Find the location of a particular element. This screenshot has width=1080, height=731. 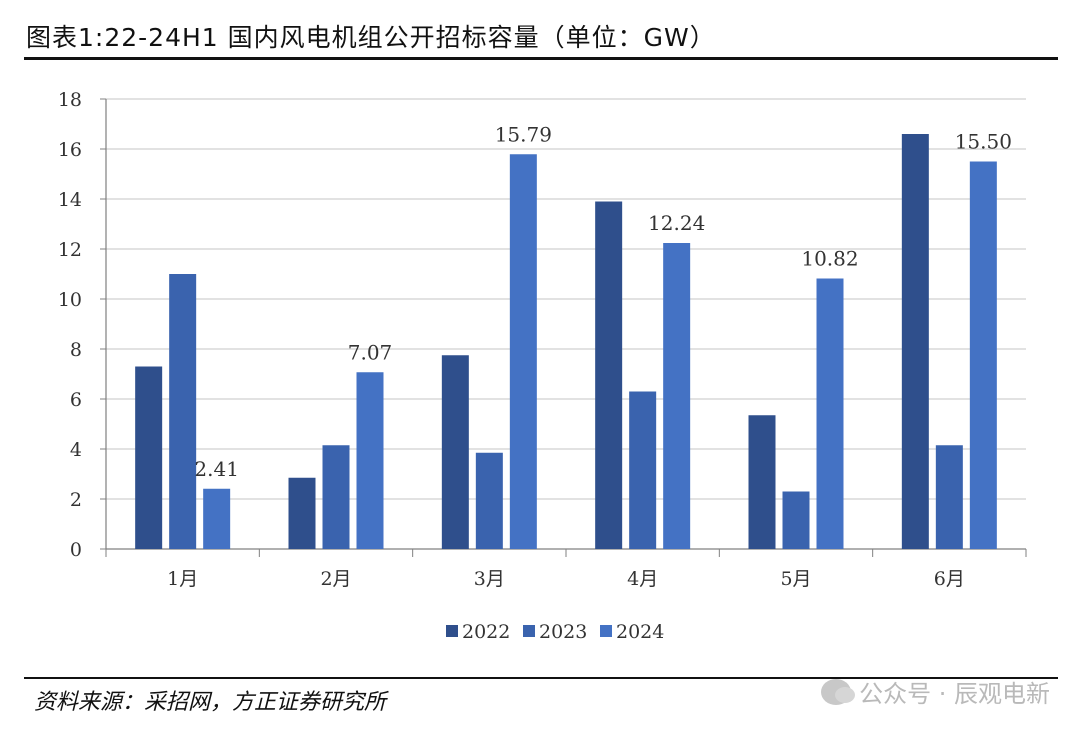

watermark-text: 公众号 · 辰观电新 is located at coordinates (954, 694).